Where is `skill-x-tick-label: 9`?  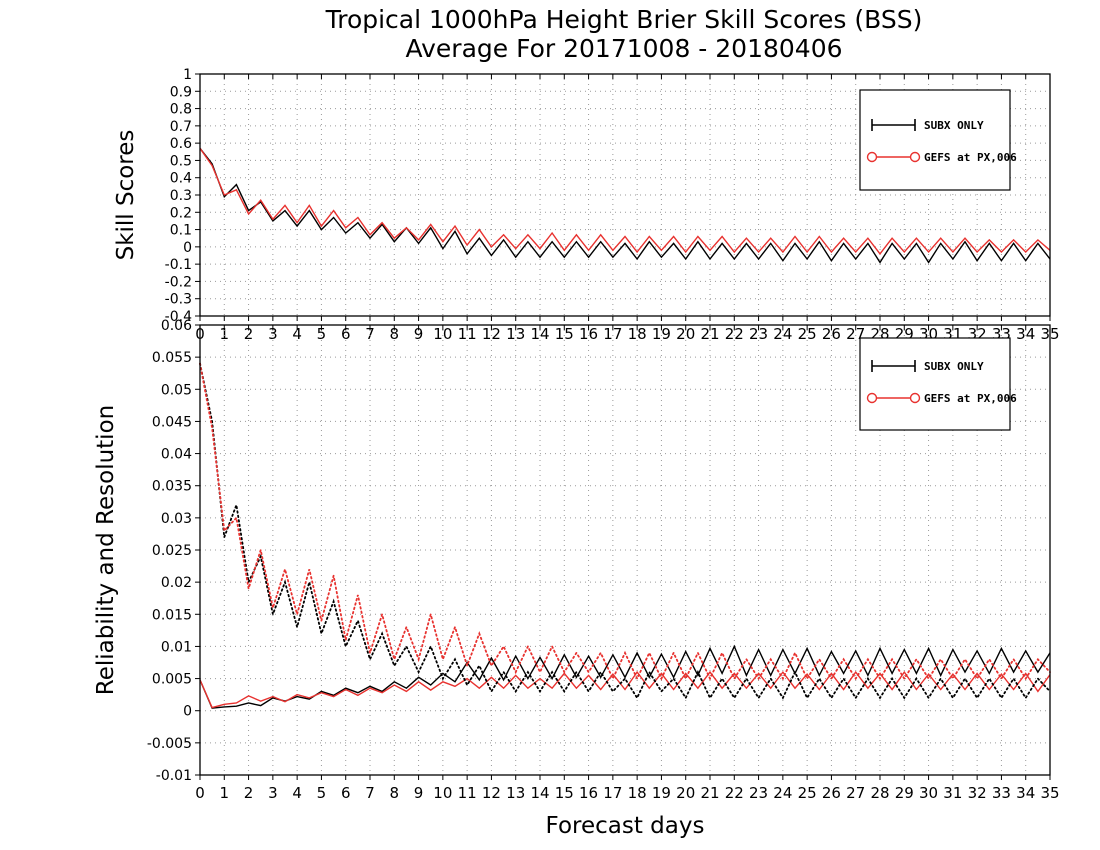
skill-x-tick-label: 9 is located at coordinates (419, 334).